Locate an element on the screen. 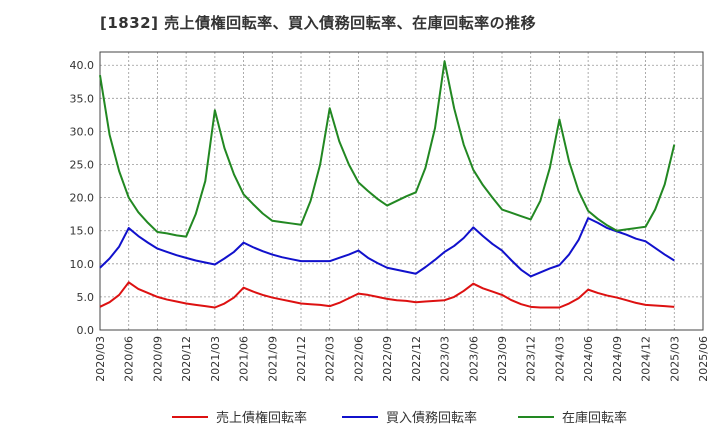  x-tick-label: 2021/06 is located at coordinates (244, 359).